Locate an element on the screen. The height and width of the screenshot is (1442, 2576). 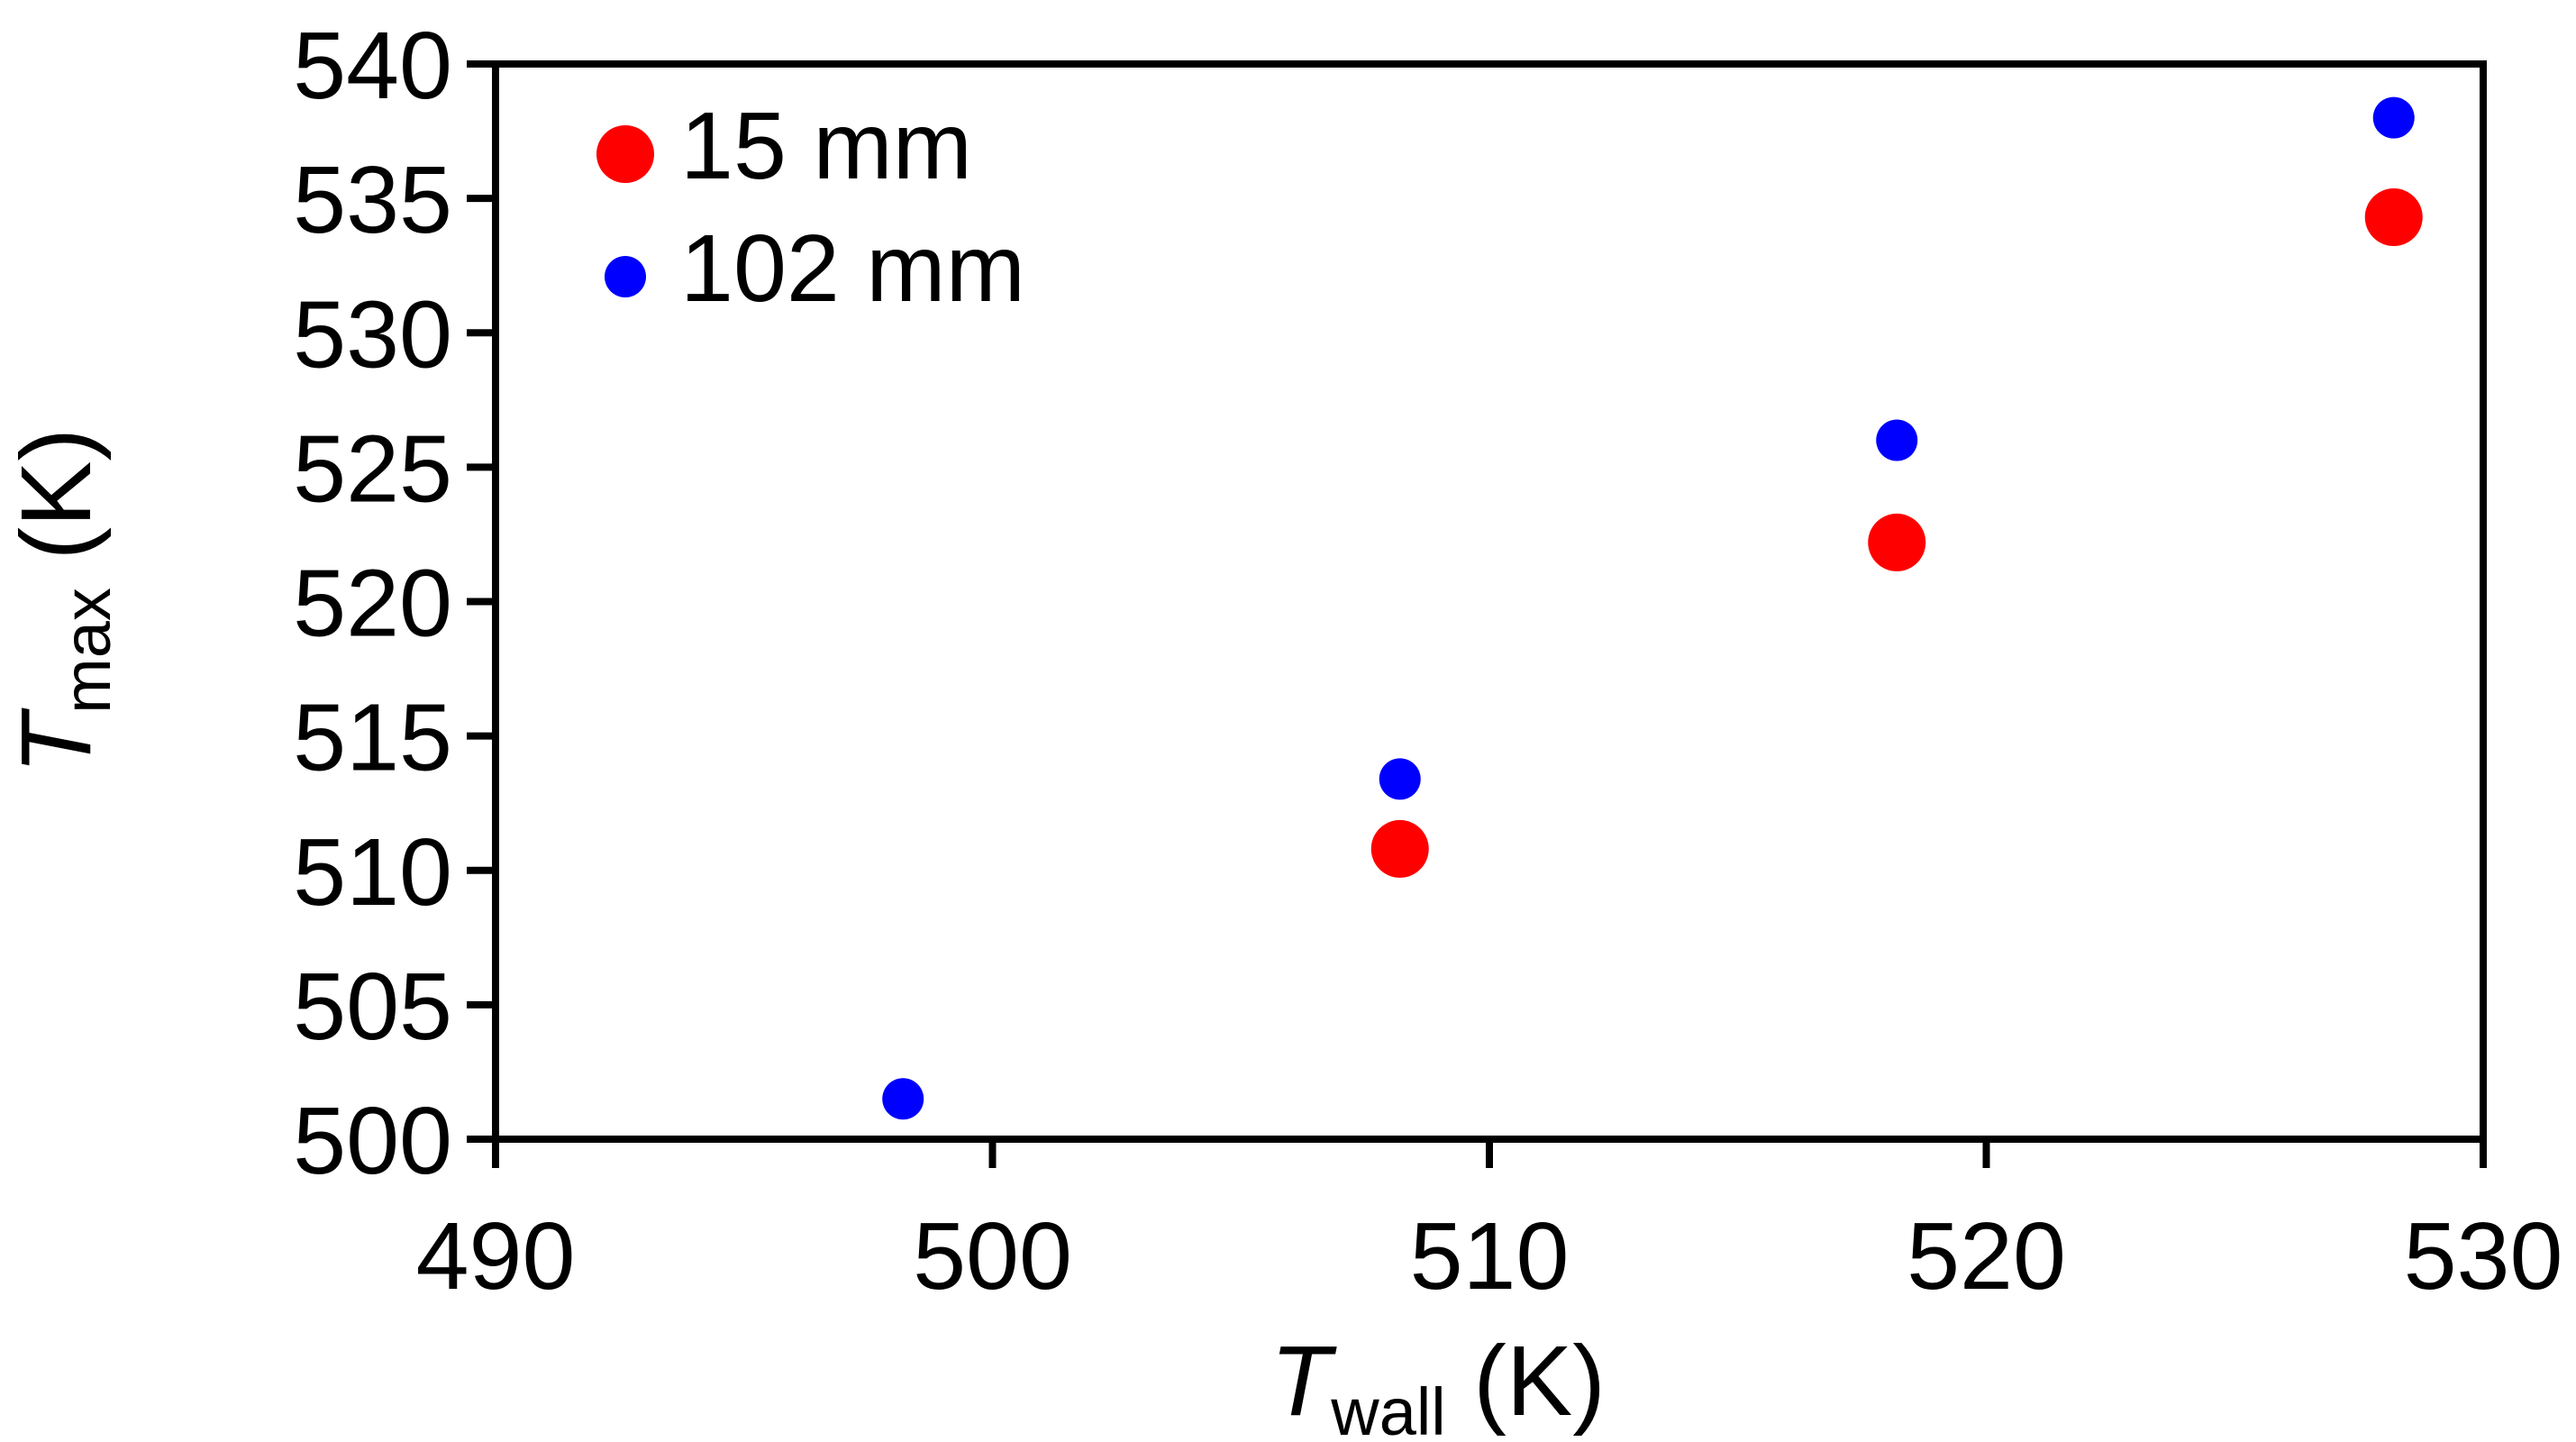
y-tick-label: 540 is located at coordinates (372, 66).